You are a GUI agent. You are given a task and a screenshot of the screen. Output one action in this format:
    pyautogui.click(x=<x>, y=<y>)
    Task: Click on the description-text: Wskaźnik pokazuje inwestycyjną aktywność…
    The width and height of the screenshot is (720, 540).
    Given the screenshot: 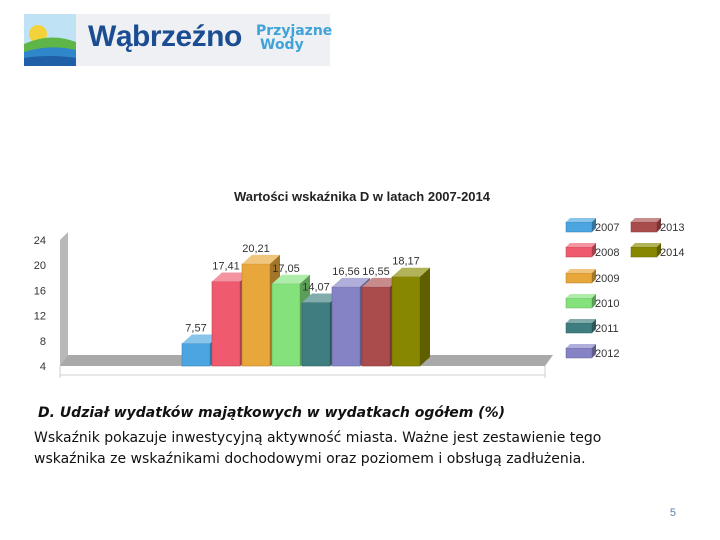 What is the action you would take?
    pyautogui.click(x=318, y=448)
    